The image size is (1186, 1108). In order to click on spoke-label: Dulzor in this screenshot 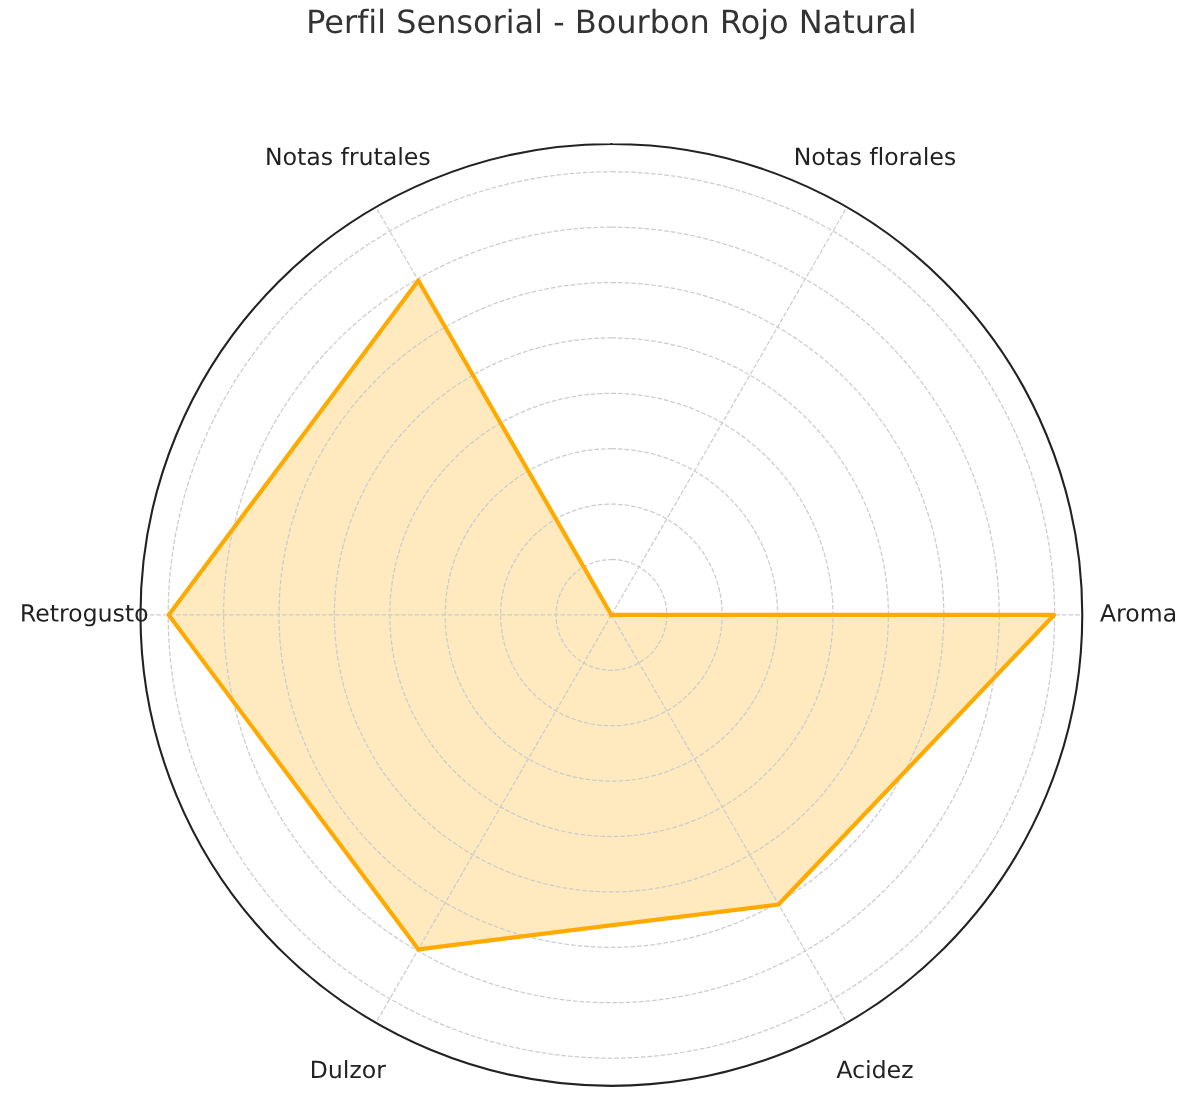, I will do `click(349, 1069)`.